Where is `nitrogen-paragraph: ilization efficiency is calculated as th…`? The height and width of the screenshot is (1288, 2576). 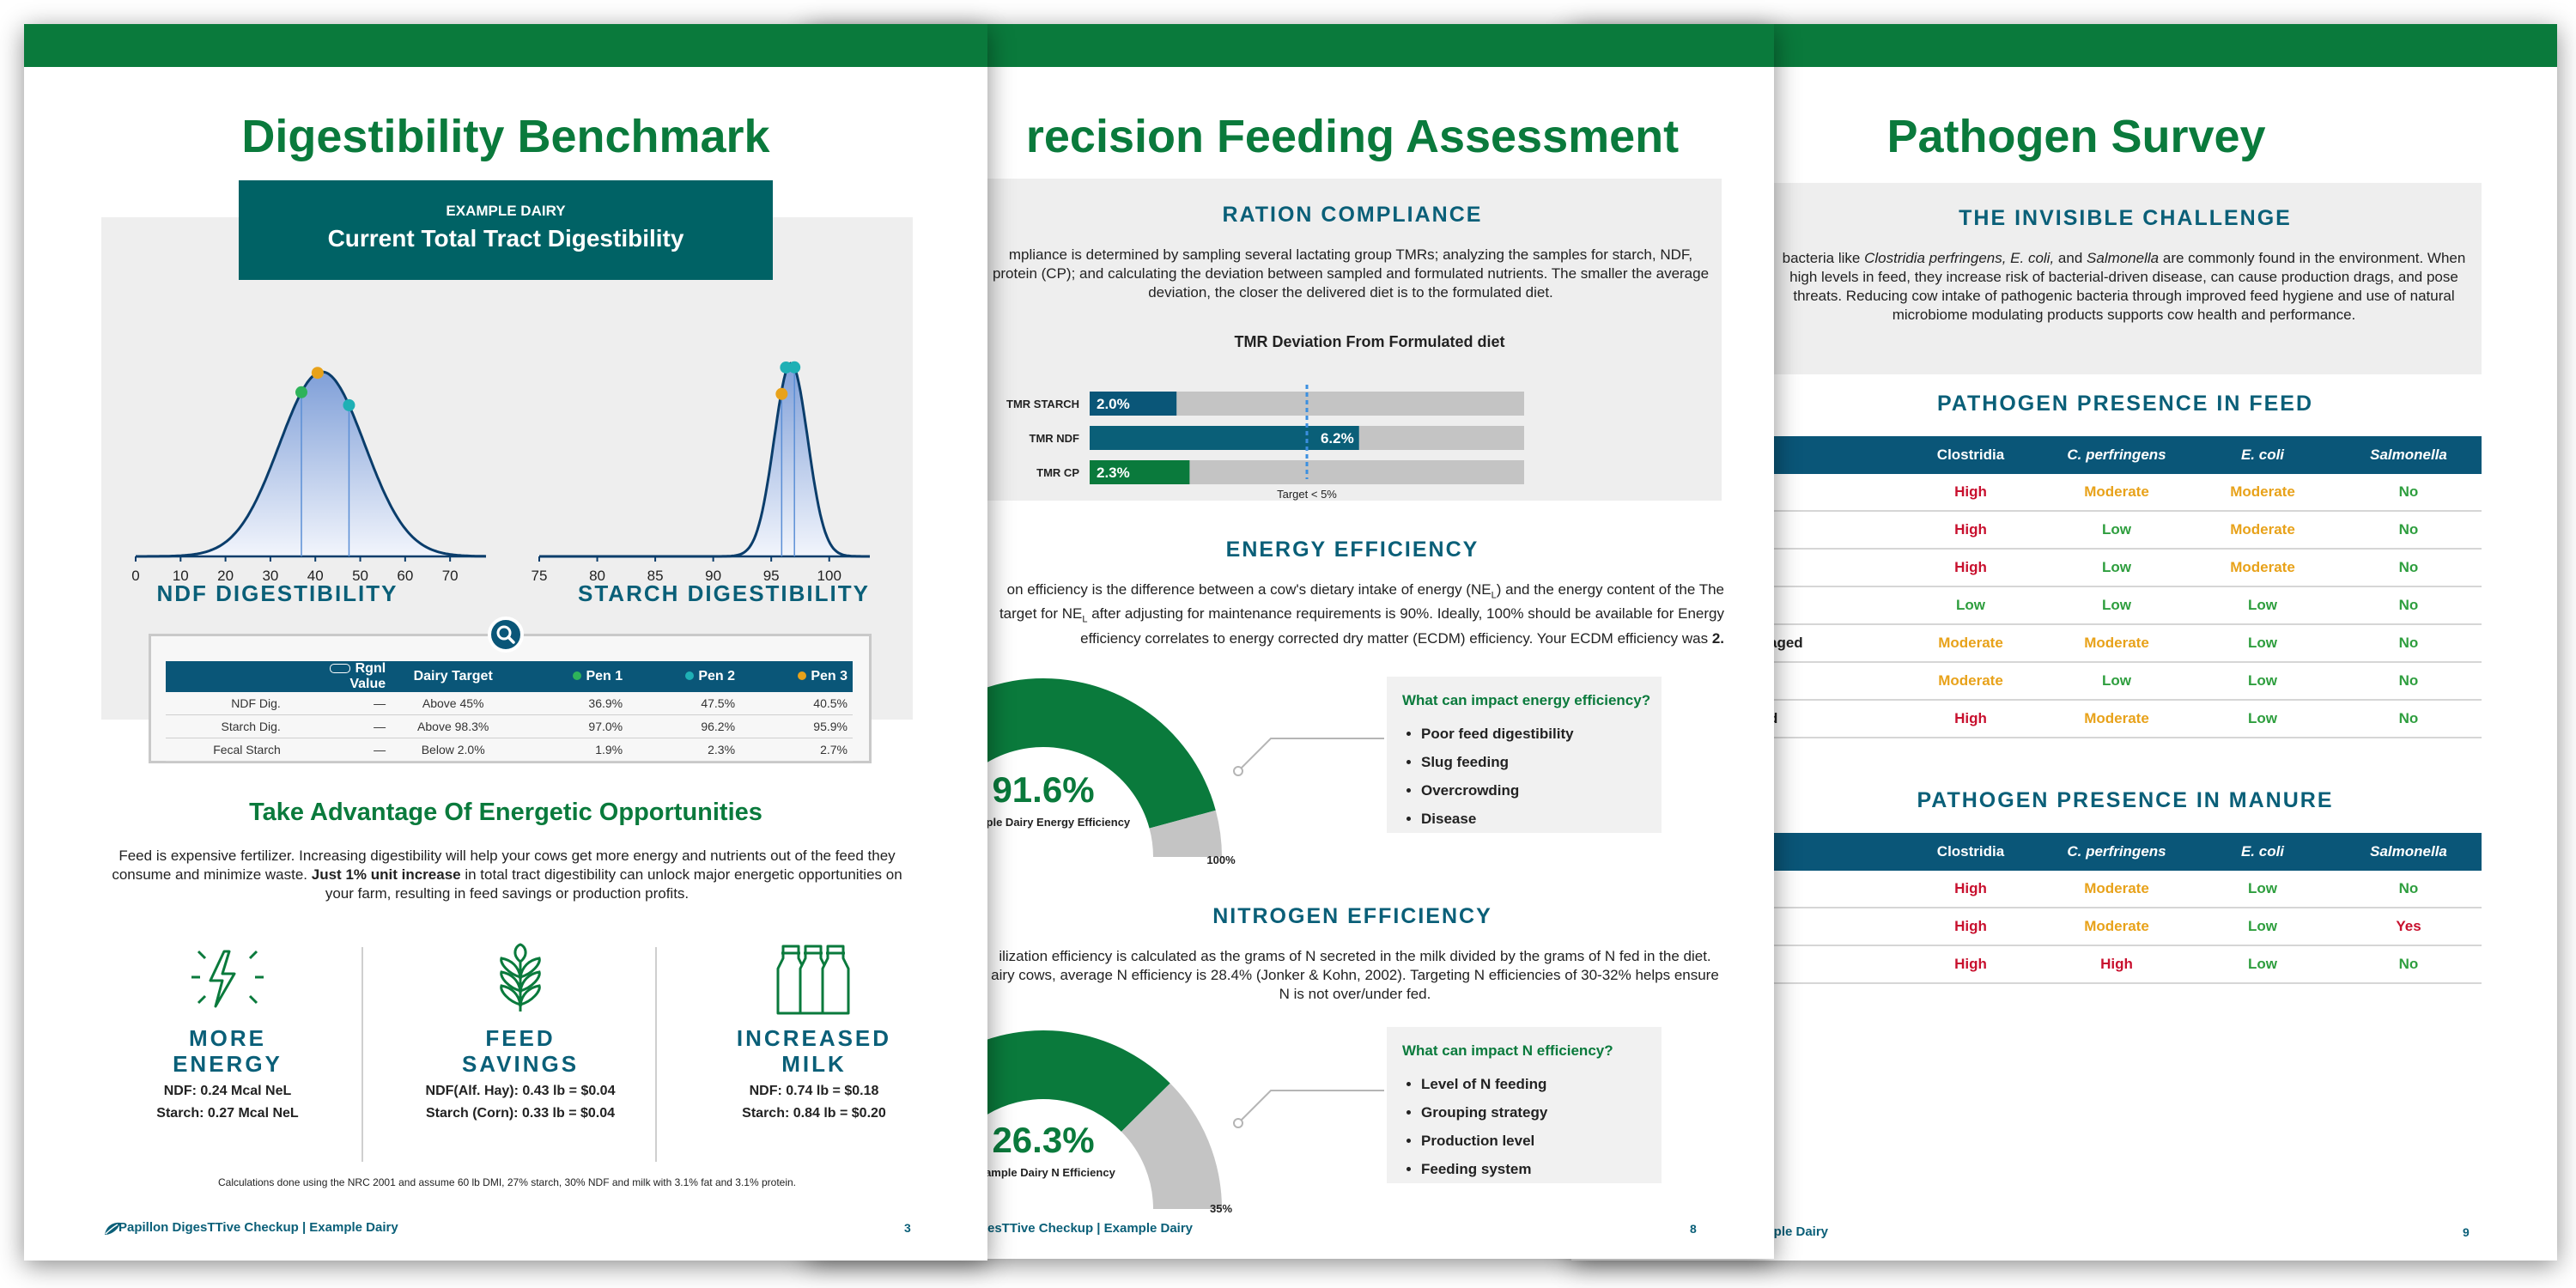
nitrogen-paragraph: ilization efficiency is calculated as th… is located at coordinates (1355, 975).